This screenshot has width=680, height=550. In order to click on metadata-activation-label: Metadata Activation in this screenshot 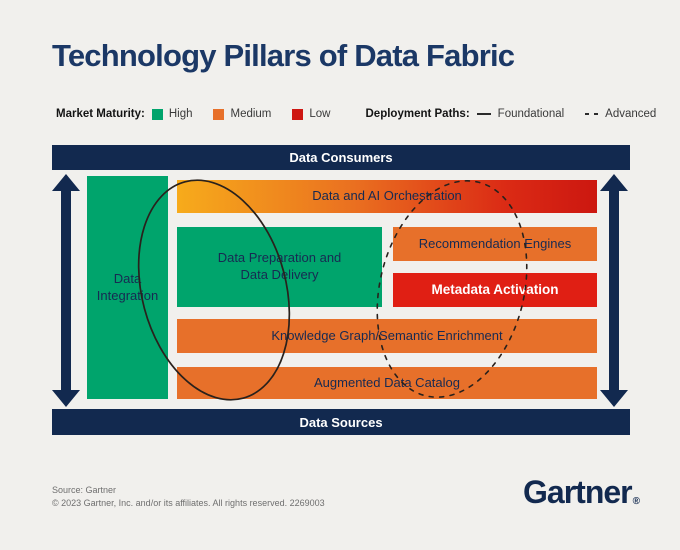, I will do `click(495, 290)`.